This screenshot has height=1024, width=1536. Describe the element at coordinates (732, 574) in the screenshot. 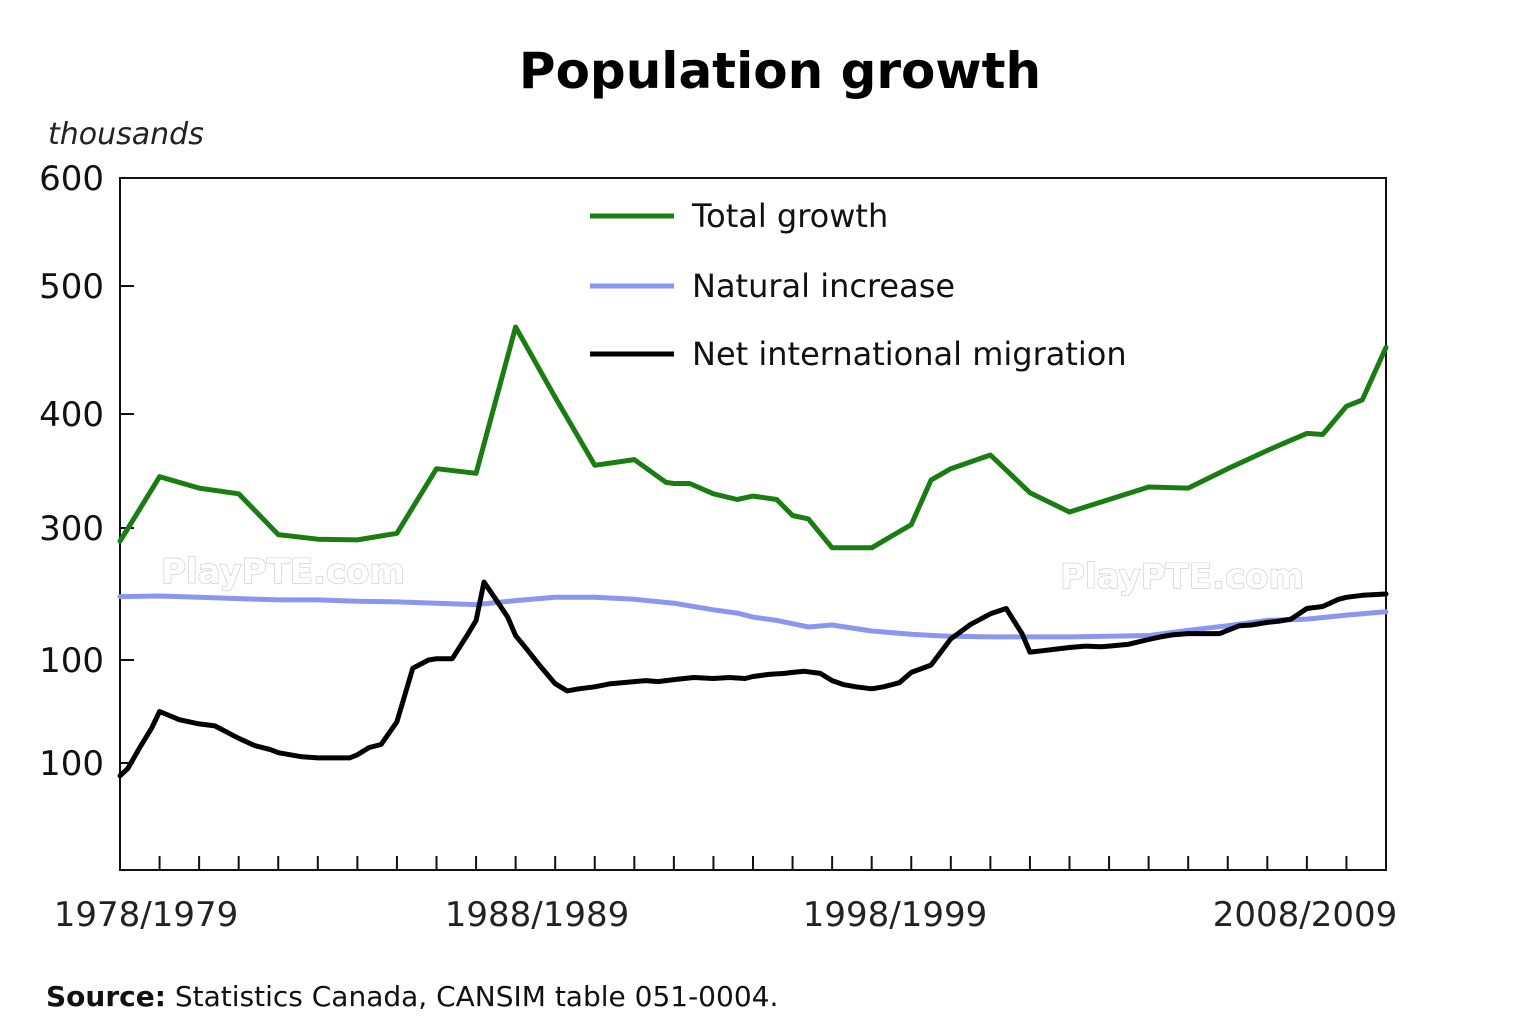

I see `watermark-layer: PlayPTE.com PlayPTE.com` at that location.